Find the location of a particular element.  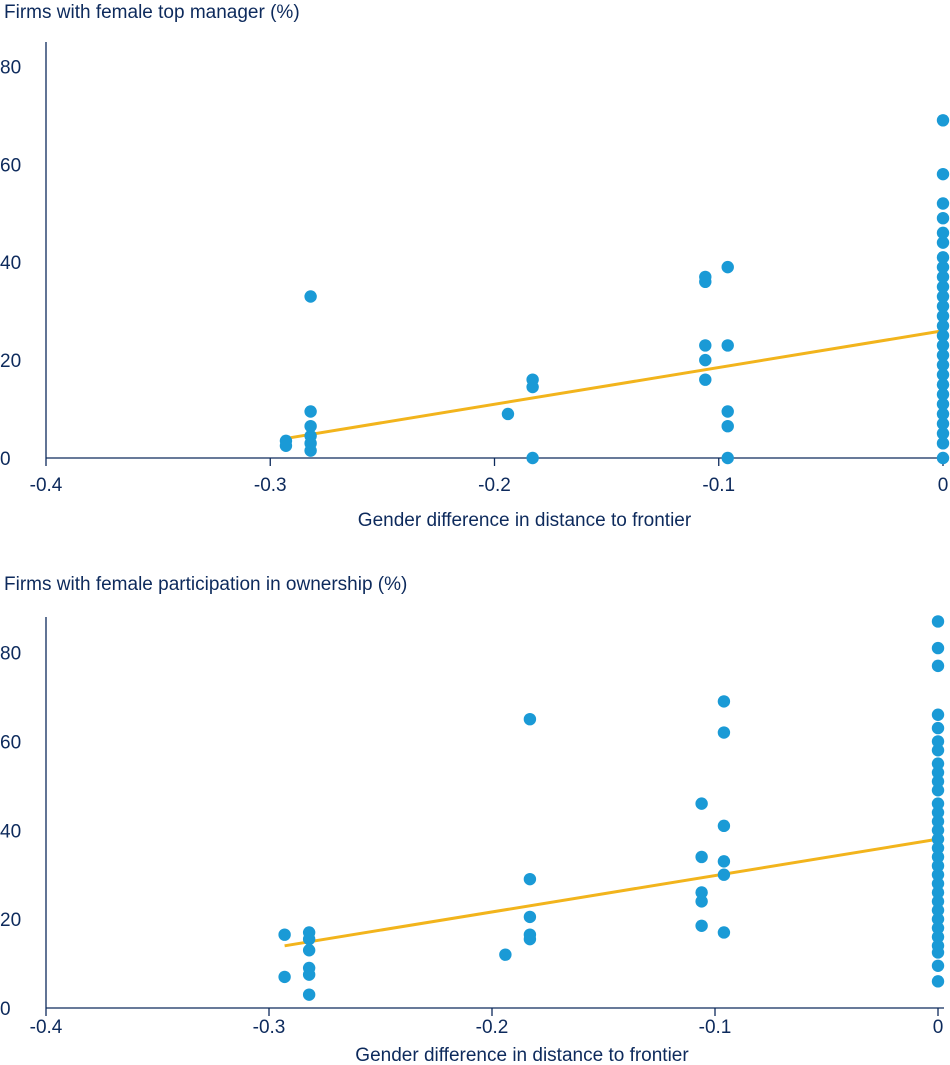

x-tick-label: -0.3 is located at coordinates (269, 1027).